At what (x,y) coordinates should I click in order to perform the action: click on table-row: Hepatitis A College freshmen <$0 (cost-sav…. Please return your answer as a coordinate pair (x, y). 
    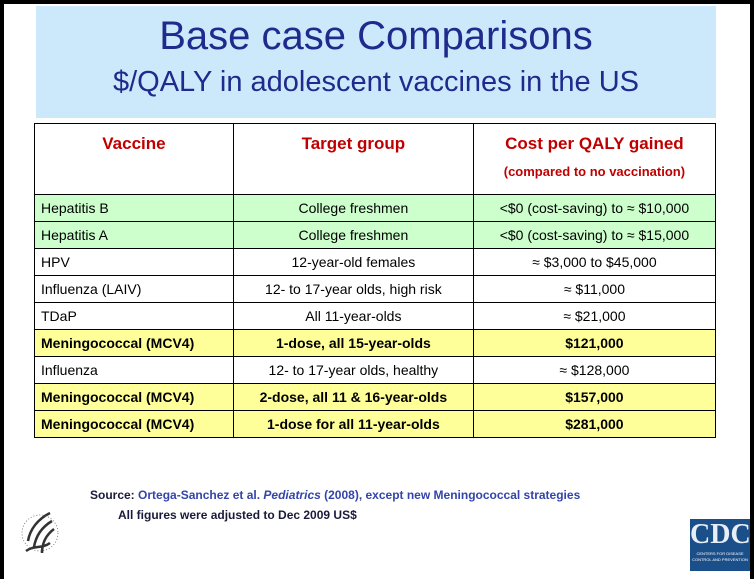
    Looking at the image, I should click on (375, 235).